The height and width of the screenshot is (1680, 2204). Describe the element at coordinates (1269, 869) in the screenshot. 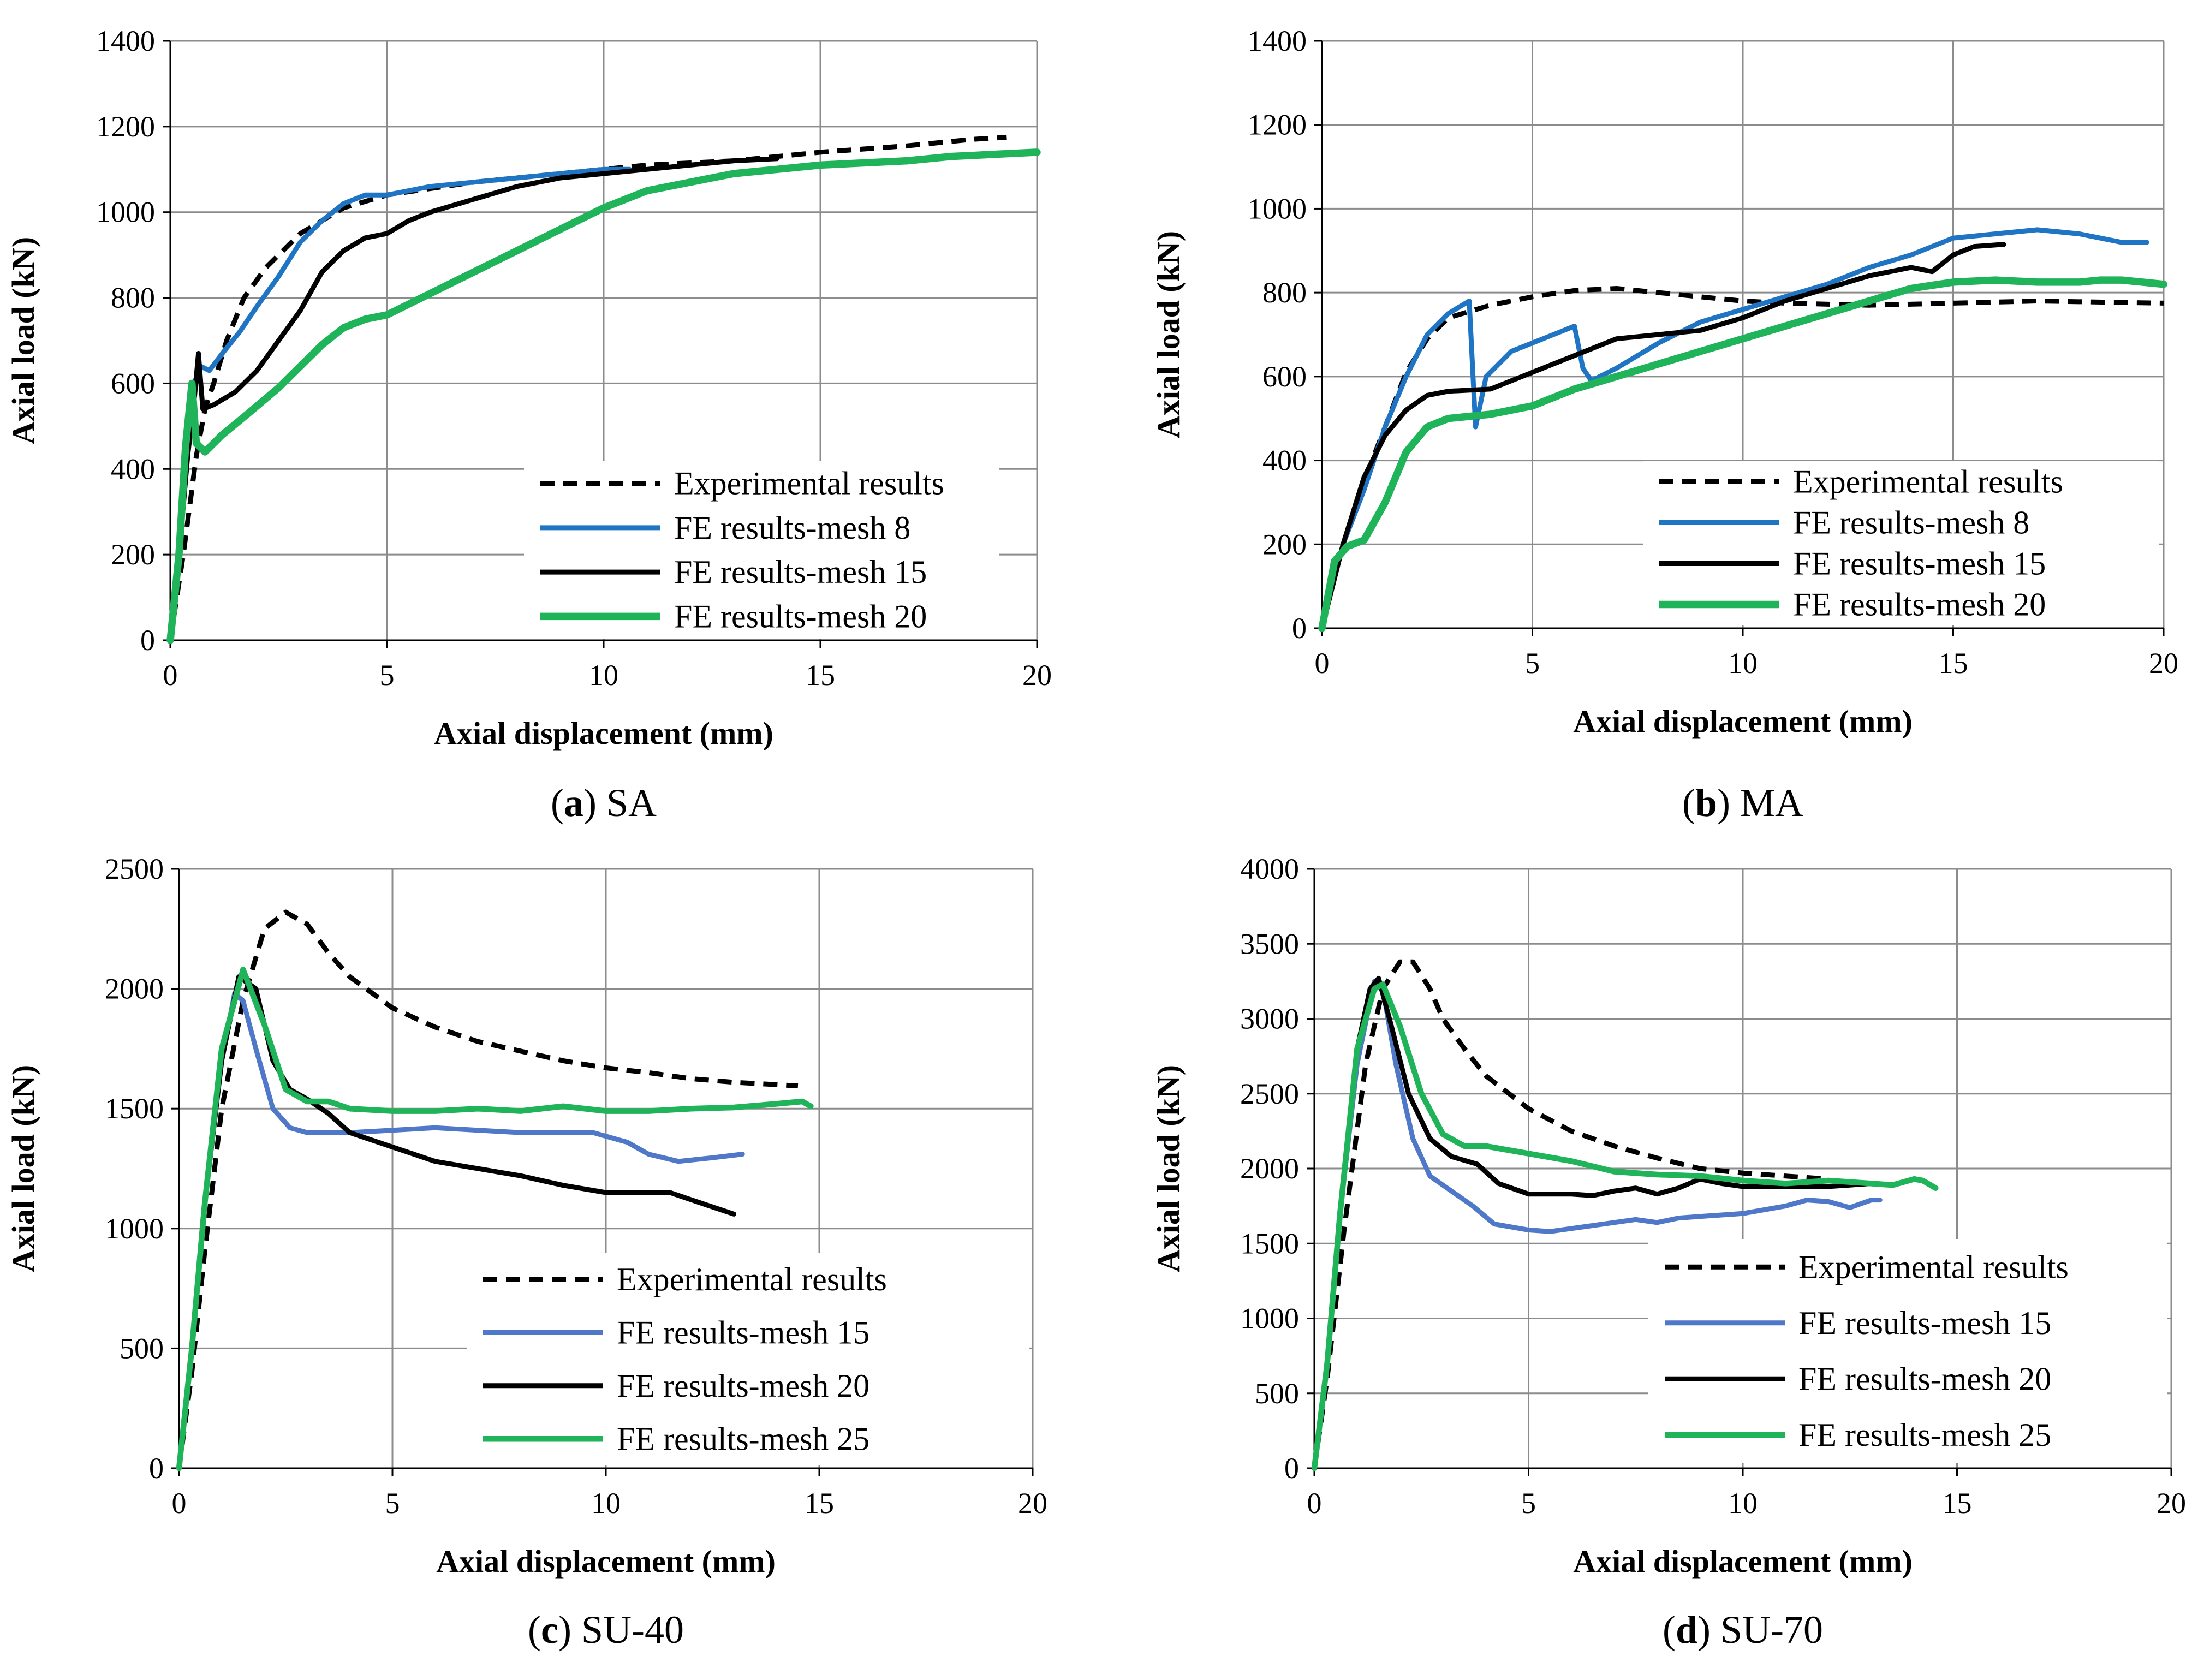

I see `y-tick-label: 4000` at that location.